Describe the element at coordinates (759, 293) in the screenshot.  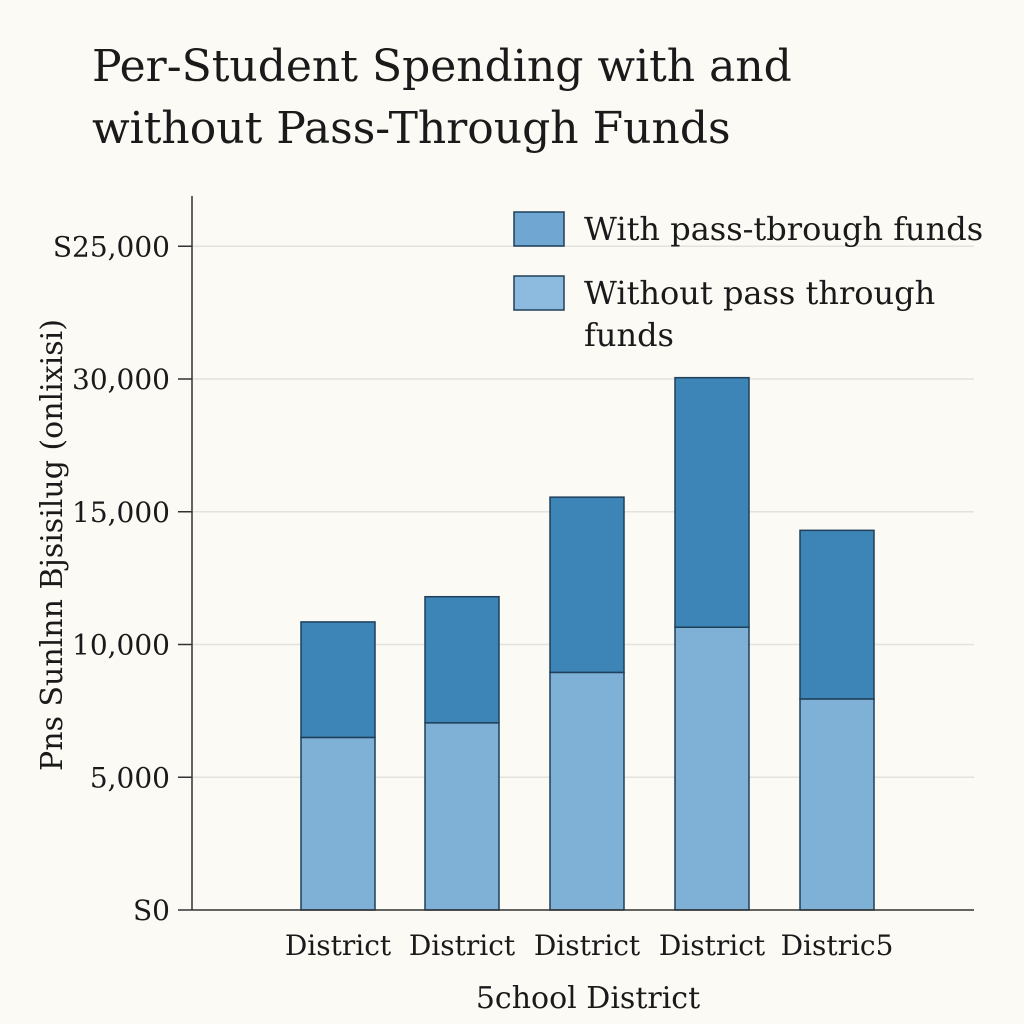
I see `legend-label-without: Without pass through` at that location.